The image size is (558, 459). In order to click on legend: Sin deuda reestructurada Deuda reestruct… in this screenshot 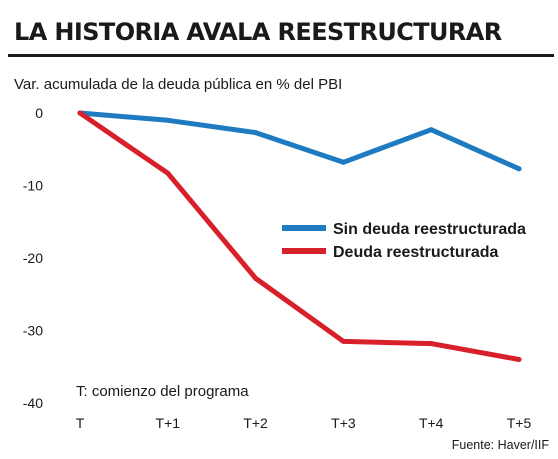, I will do `click(404, 241)`.